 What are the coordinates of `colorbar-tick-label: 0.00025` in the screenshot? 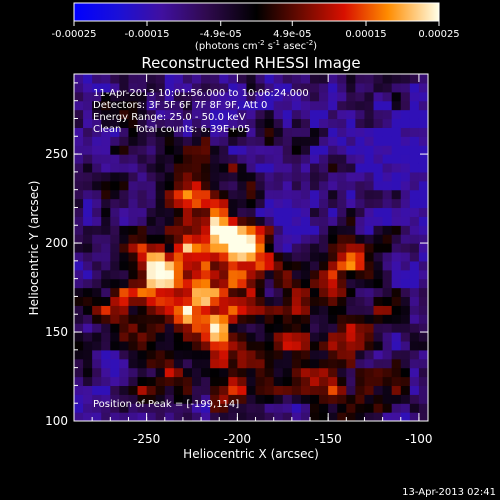 It's located at (438, 34).